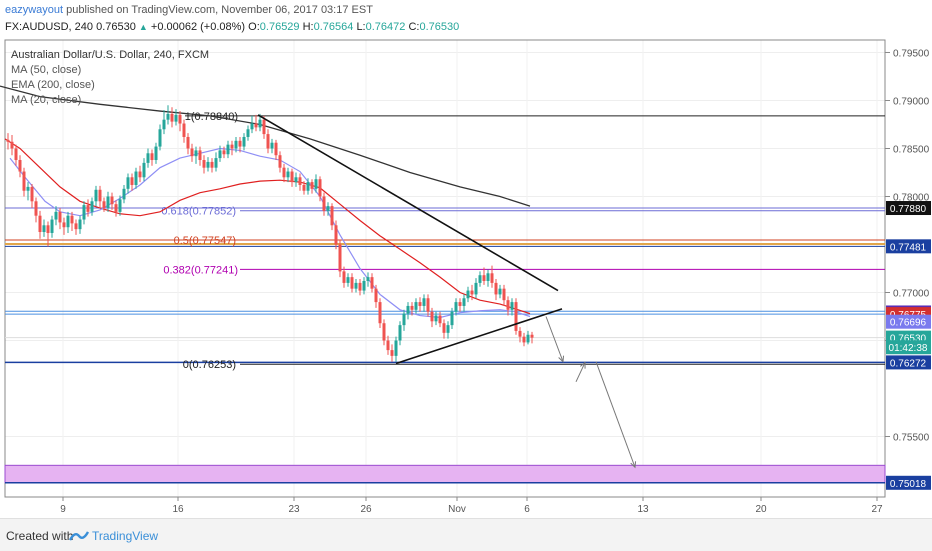  I want to click on open-value: 0.76529, so click(279, 27).